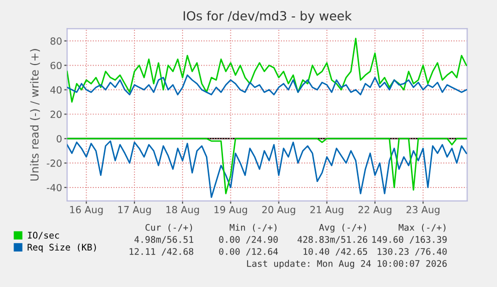 The height and width of the screenshot is (287, 497). Describe the element at coordinates (164, 240) in the screenshot. I see `text: 4.98m/56.51` at that location.